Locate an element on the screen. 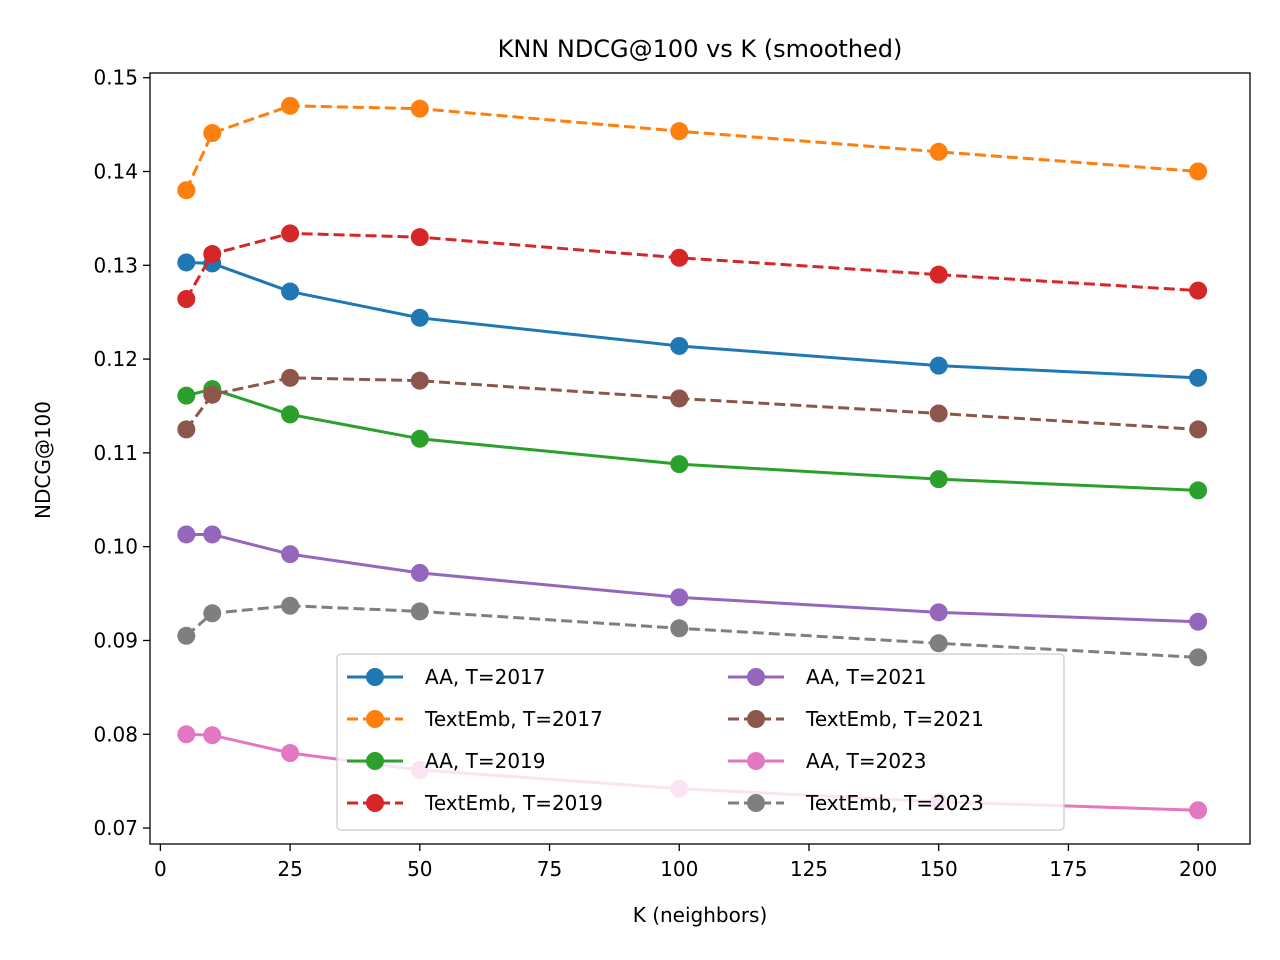  legend-entry: AA, T=2021 is located at coordinates (827, 677).